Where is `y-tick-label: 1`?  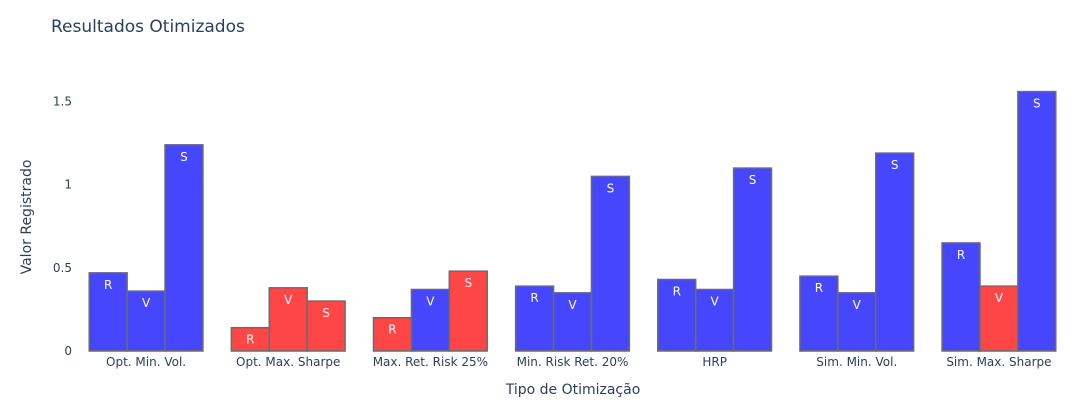
y-tick-label: 1 is located at coordinates (68, 185).